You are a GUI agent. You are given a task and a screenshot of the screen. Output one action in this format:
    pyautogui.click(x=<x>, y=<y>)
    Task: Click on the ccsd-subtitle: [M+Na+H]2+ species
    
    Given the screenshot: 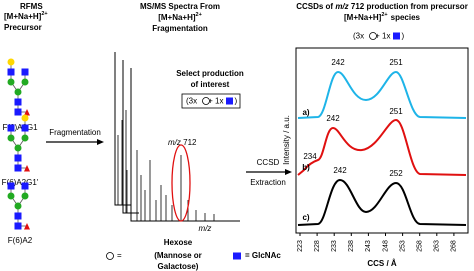 What is the action you would take?
    pyautogui.click(x=382, y=17)
    